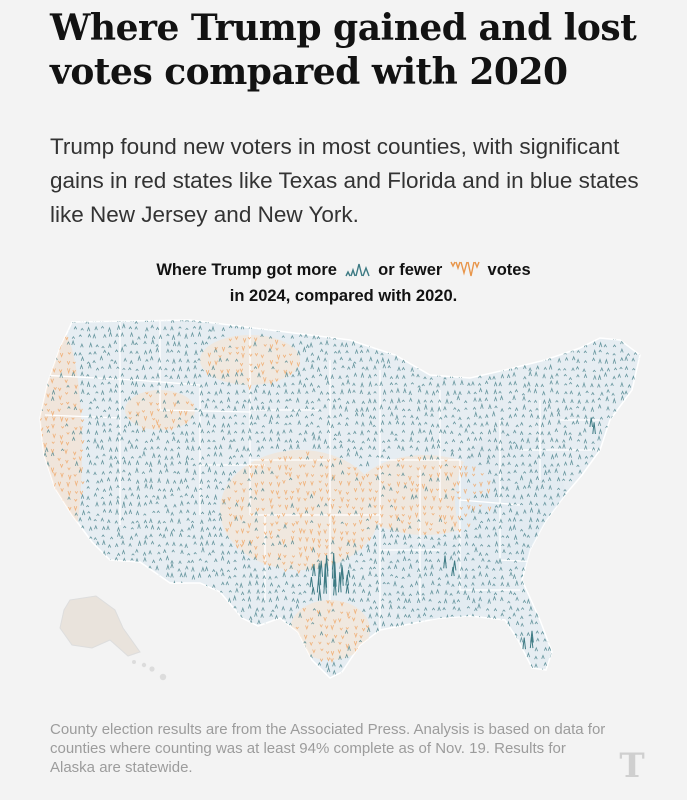 The height and width of the screenshot is (800, 687). Describe the element at coordinates (632, 766) in the screenshot. I see `nyt-logo: T` at that location.